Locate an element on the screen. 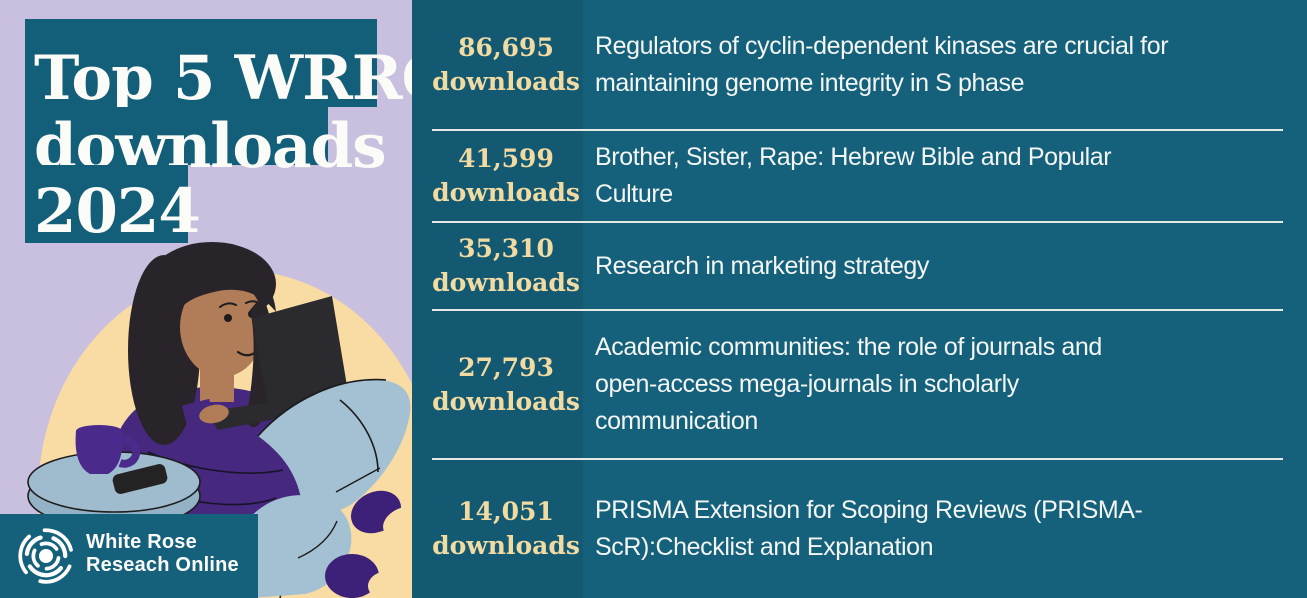 The width and height of the screenshot is (1307, 598). leg-lower is located at coordinates (294, 546).